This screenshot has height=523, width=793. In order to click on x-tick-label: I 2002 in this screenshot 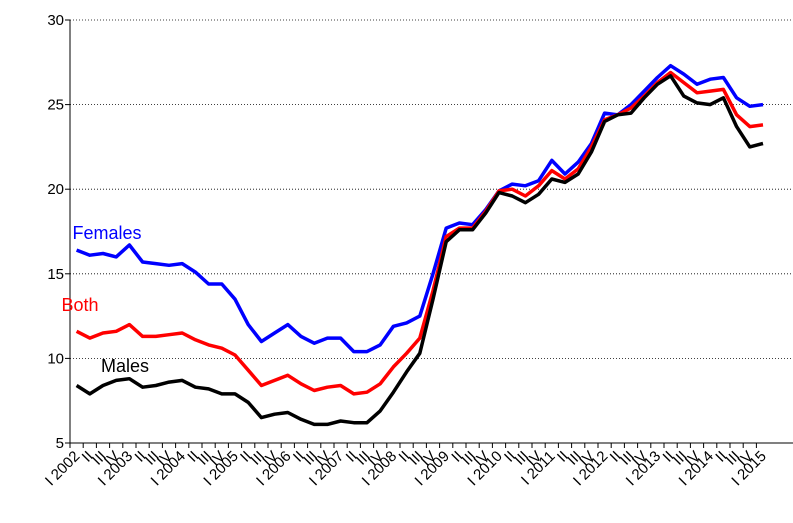, I will do `click(63, 469)`.